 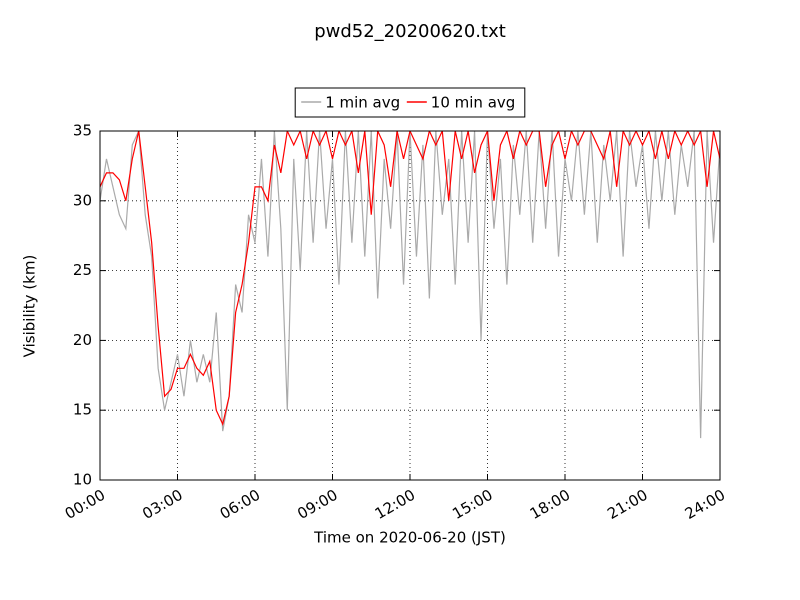 I want to click on y-tick-label: 25, so click(x=82, y=270).